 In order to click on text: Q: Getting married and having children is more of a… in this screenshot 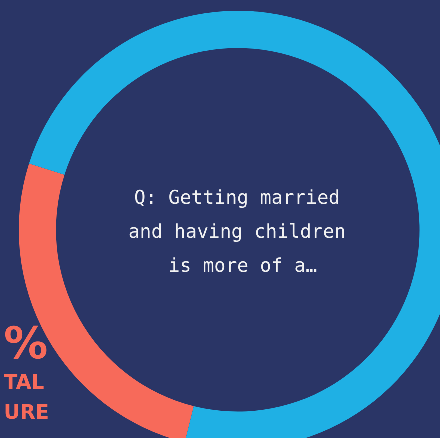, I will do `click(243, 232)`.